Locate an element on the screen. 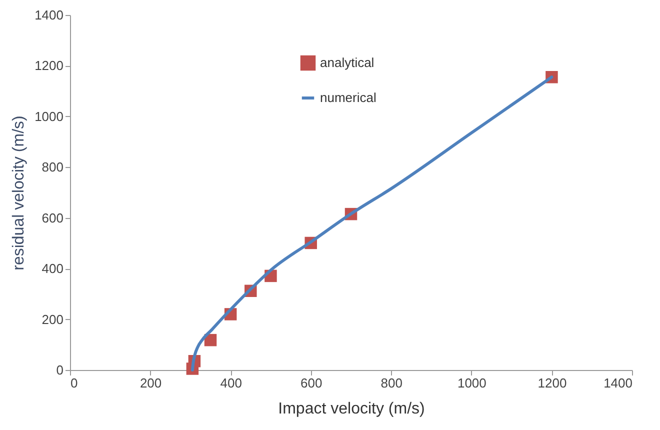 The width and height of the screenshot is (660, 430). y-axis-title: residual velocity (m/s) is located at coordinates (19, 193).